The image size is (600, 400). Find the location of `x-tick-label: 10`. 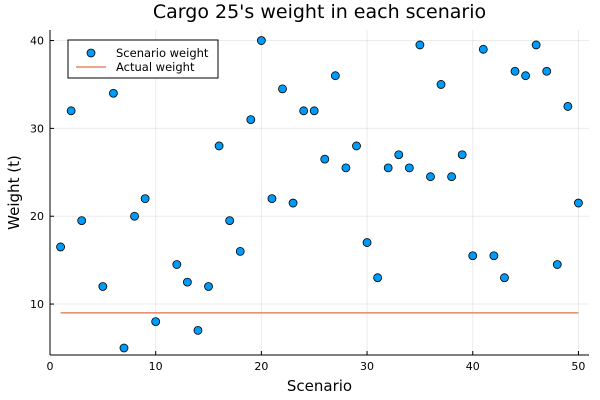

x-tick-label: 10 is located at coordinates (156, 366).